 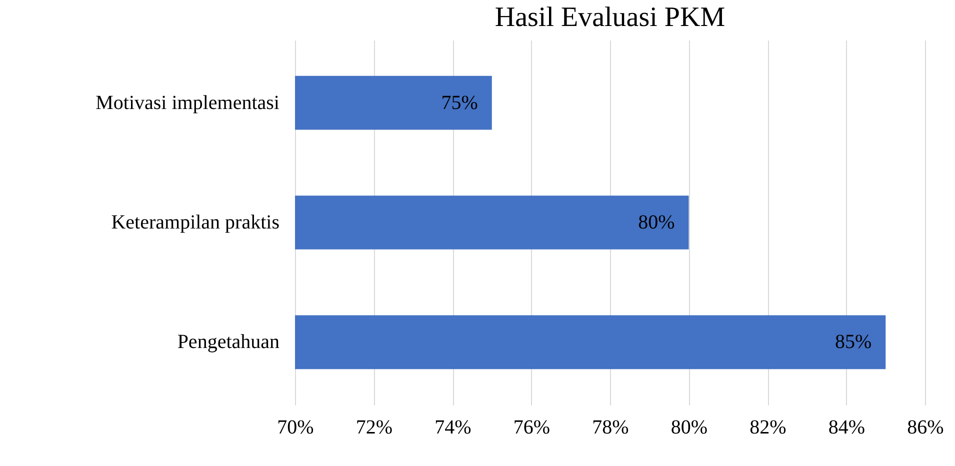 What do you see at coordinates (768, 427) in the screenshot?
I see `x-tick-label: 82%` at bounding box center [768, 427].